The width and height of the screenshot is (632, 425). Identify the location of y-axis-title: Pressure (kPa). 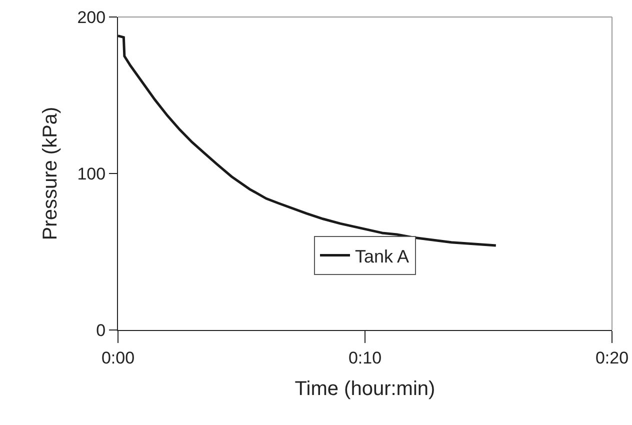
(51, 173).